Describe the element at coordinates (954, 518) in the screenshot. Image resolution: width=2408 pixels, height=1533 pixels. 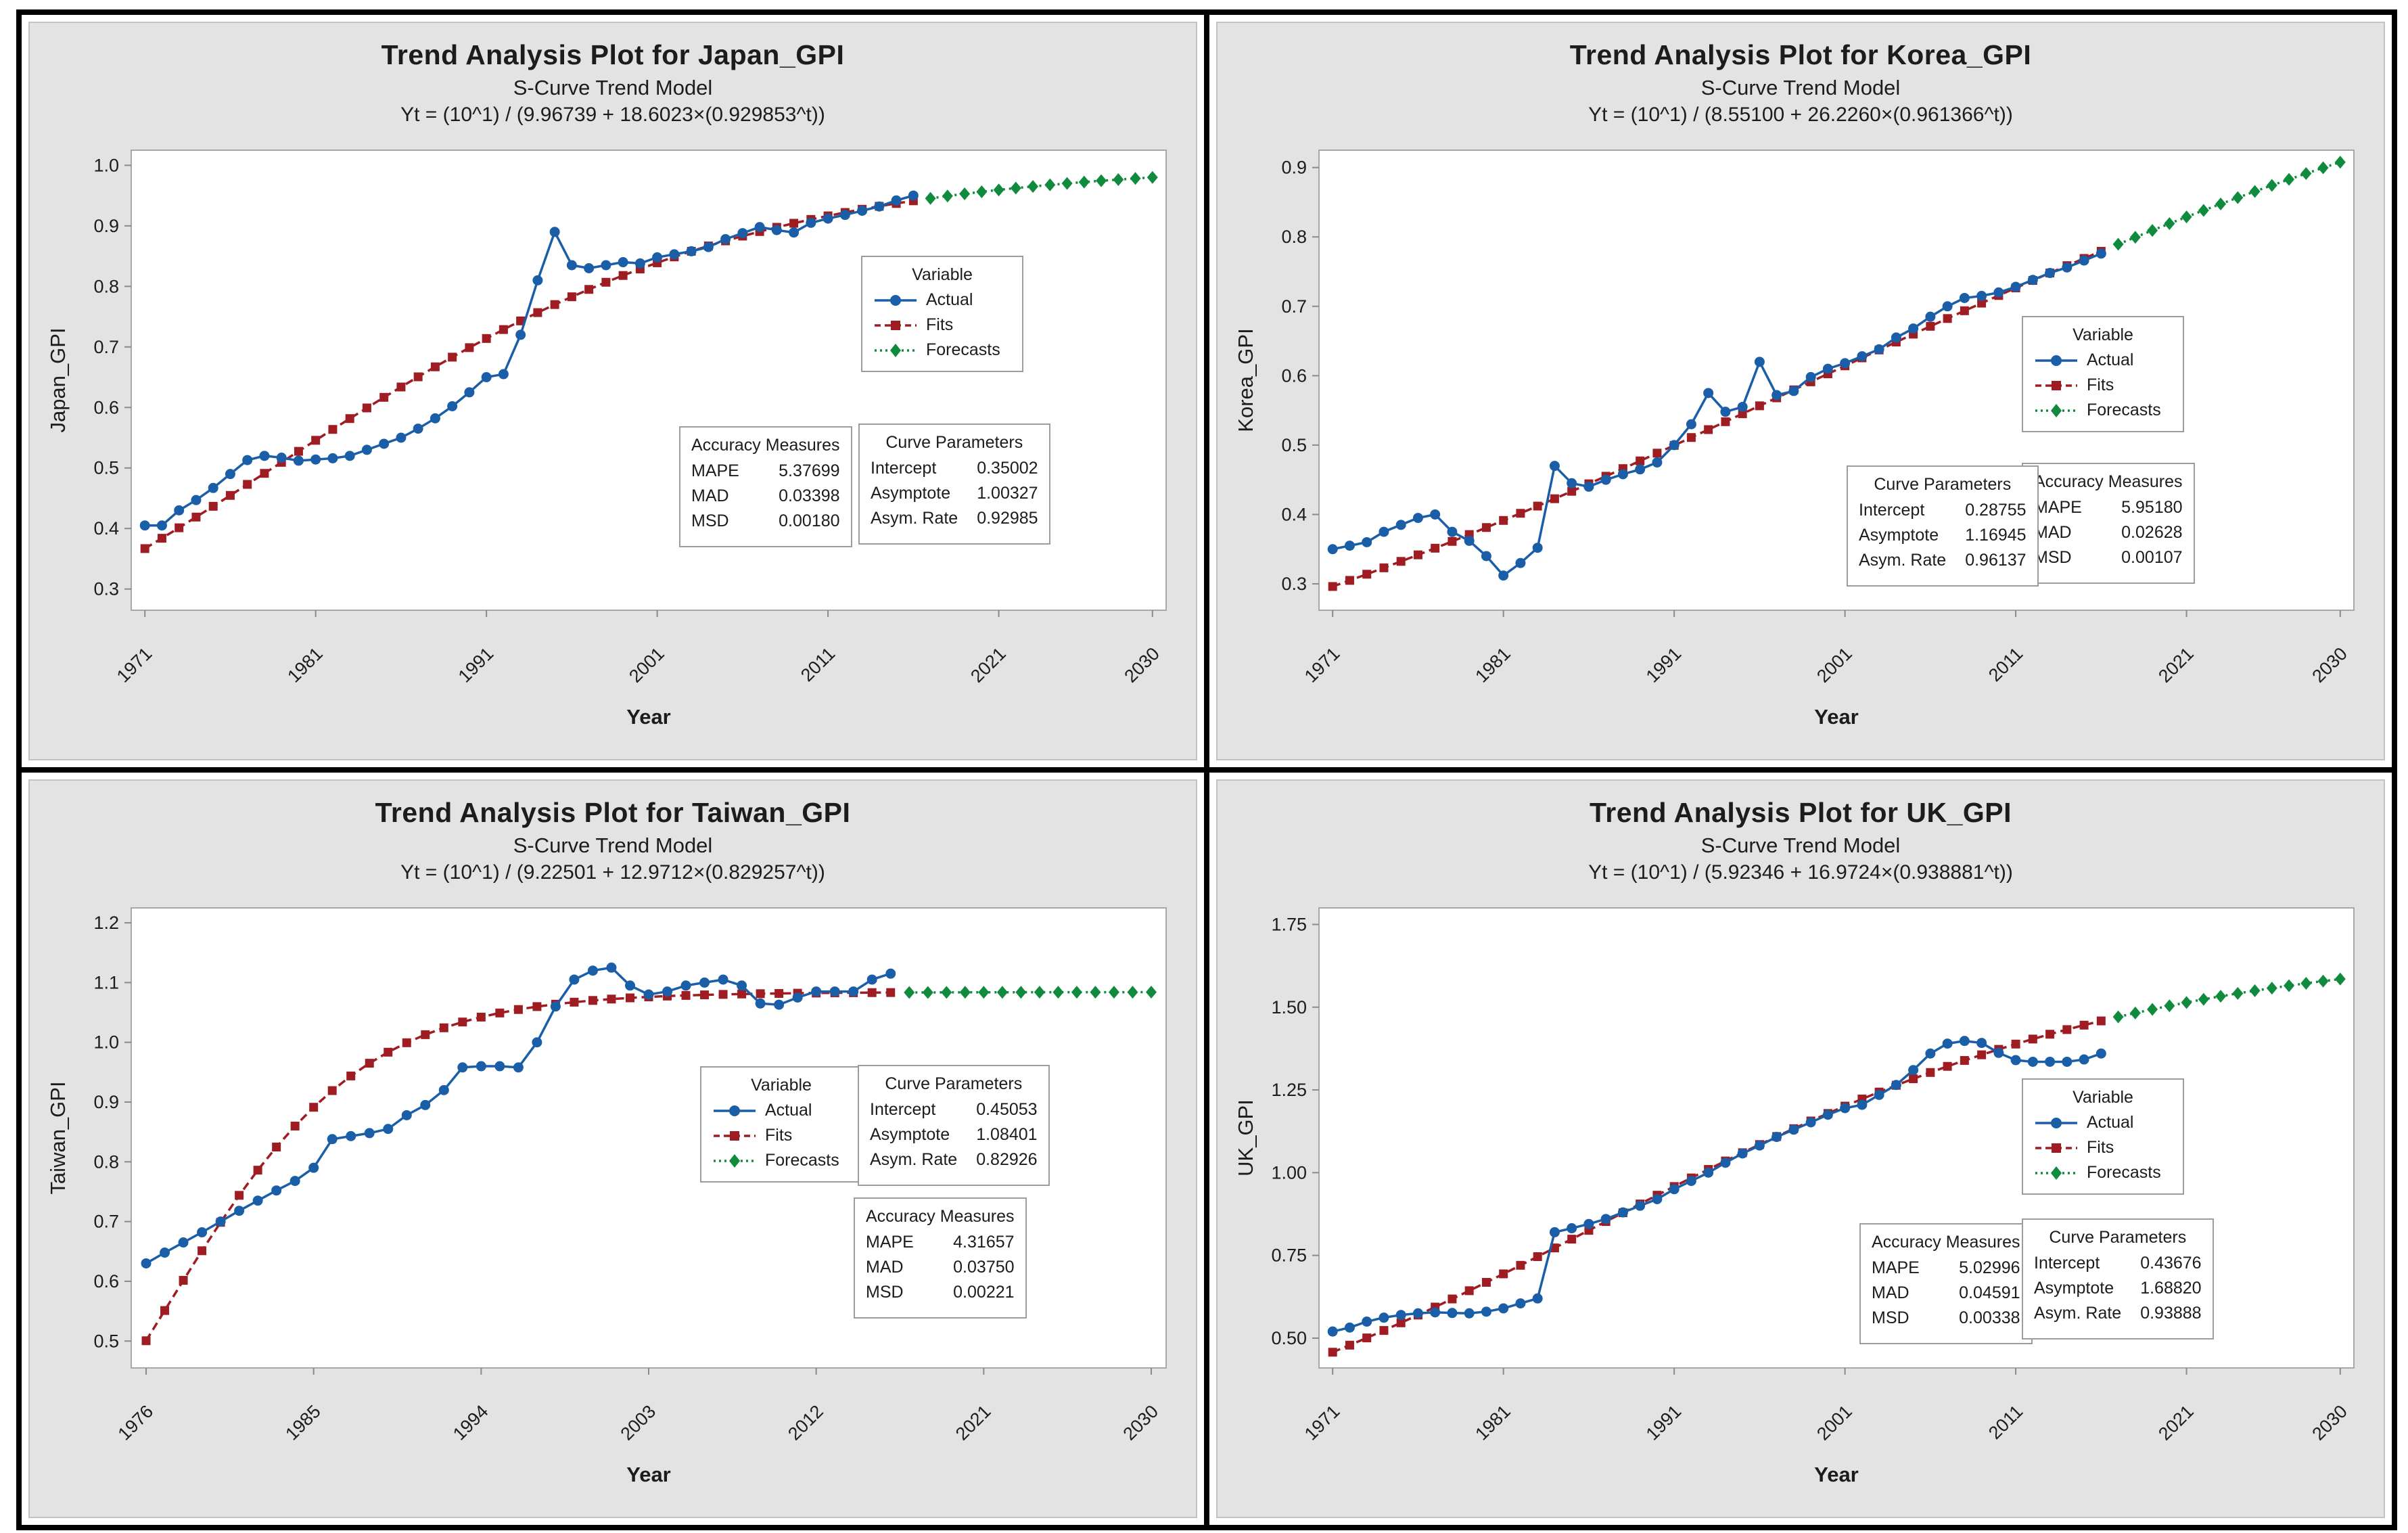
I see `stat-row: Asym. Rate 0.92985` at that location.